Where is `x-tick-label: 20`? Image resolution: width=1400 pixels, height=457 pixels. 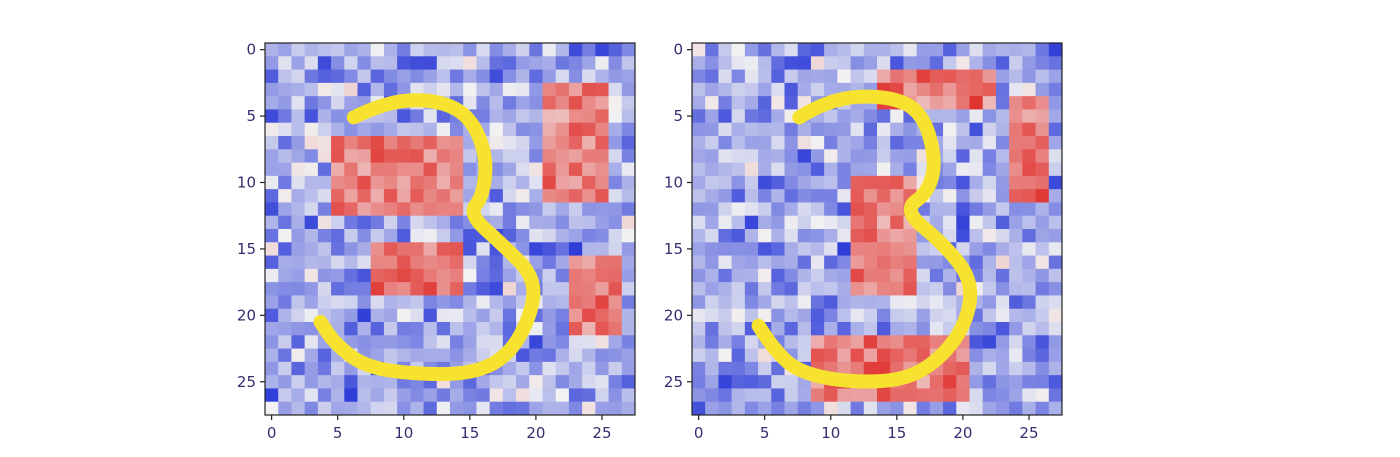 x-tick-label: 20 is located at coordinates (535, 433).